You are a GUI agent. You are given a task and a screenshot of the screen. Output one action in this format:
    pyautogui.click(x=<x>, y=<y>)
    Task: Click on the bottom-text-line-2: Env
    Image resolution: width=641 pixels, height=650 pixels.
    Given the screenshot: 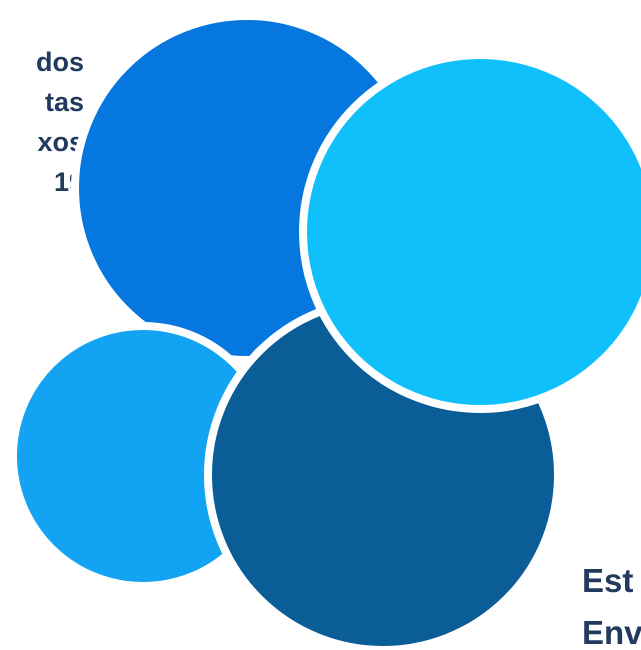 What is the action you would take?
    pyautogui.click(x=611, y=632)
    